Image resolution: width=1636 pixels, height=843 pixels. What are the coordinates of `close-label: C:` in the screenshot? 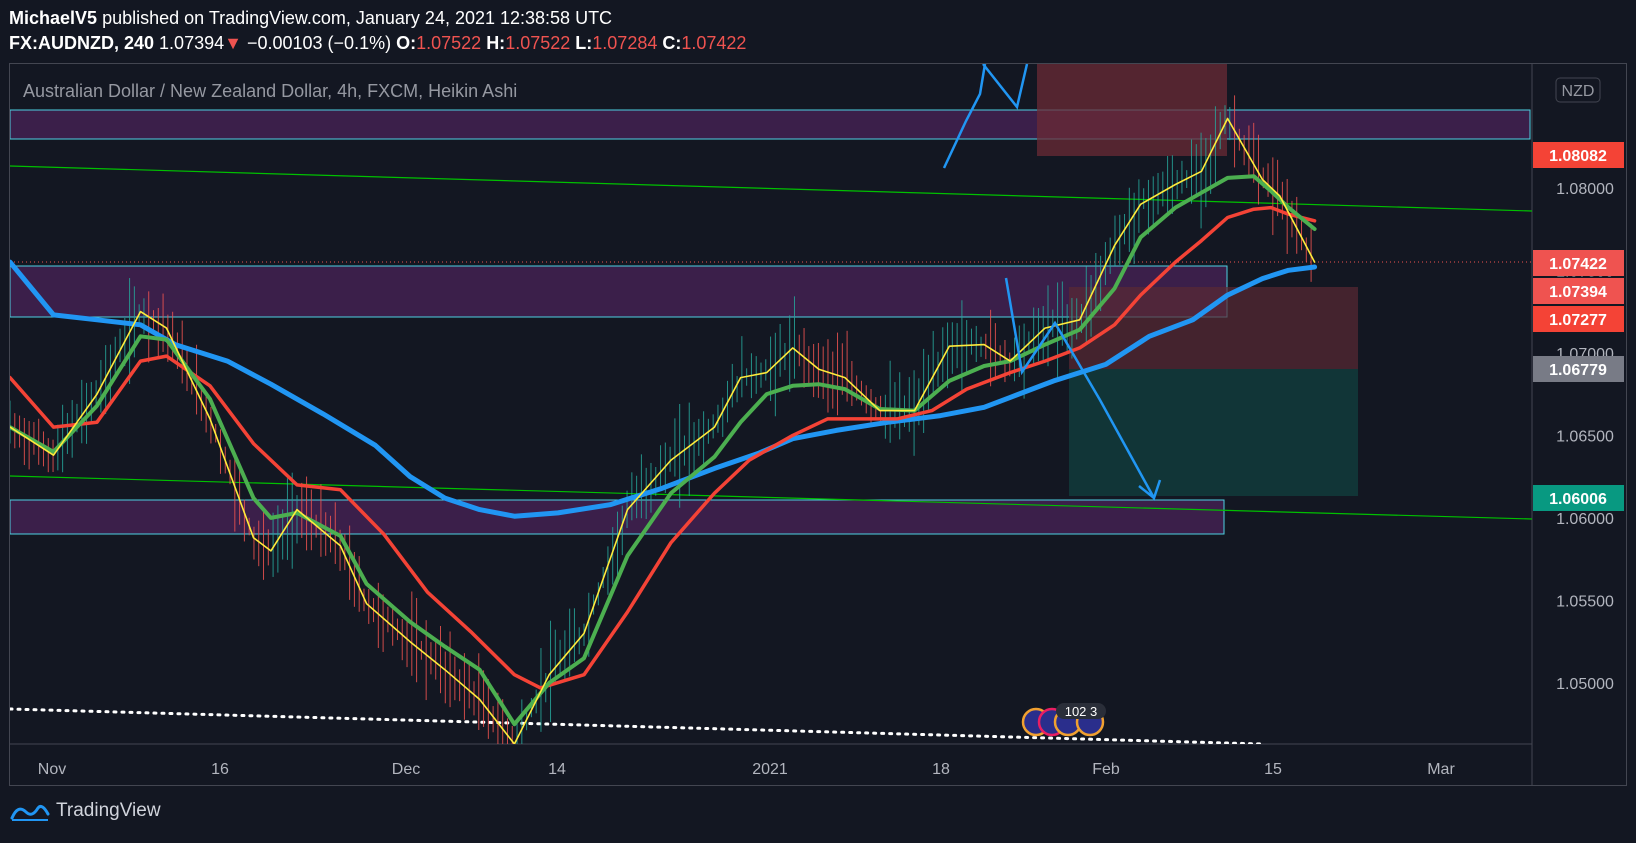 It's located at (672, 43).